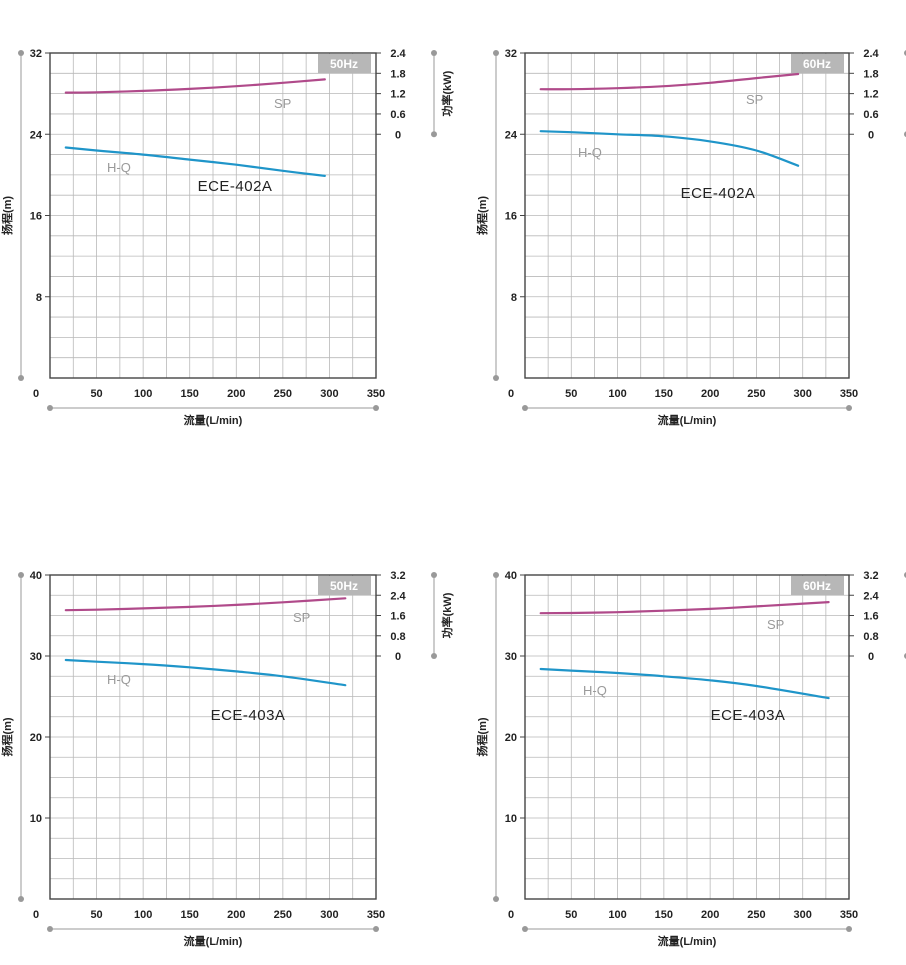 The width and height of the screenshot is (906, 965). Describe the element at coordinates (36, 394) in the screenshot. I see `y-tick-label: 0` at that location.